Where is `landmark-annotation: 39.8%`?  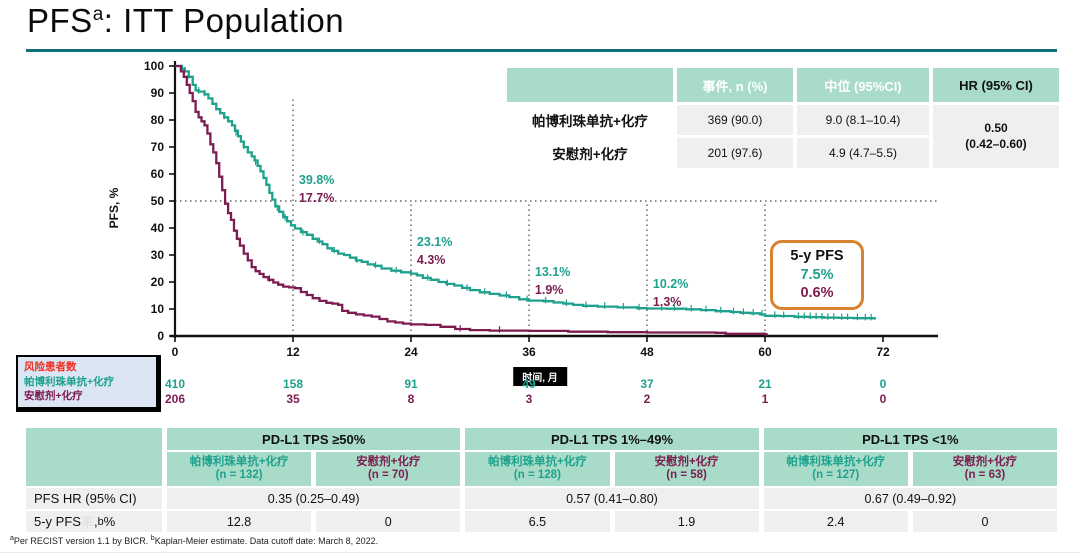
landmark-annotation: 39.8% is located at coordinates (316, 180).